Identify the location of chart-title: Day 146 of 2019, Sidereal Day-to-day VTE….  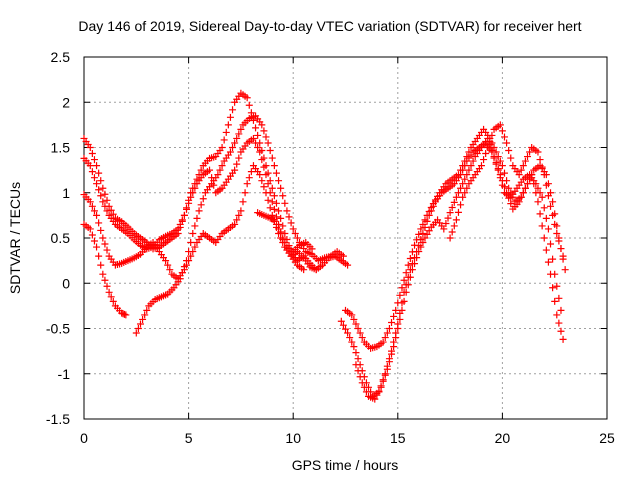
(329, 26).